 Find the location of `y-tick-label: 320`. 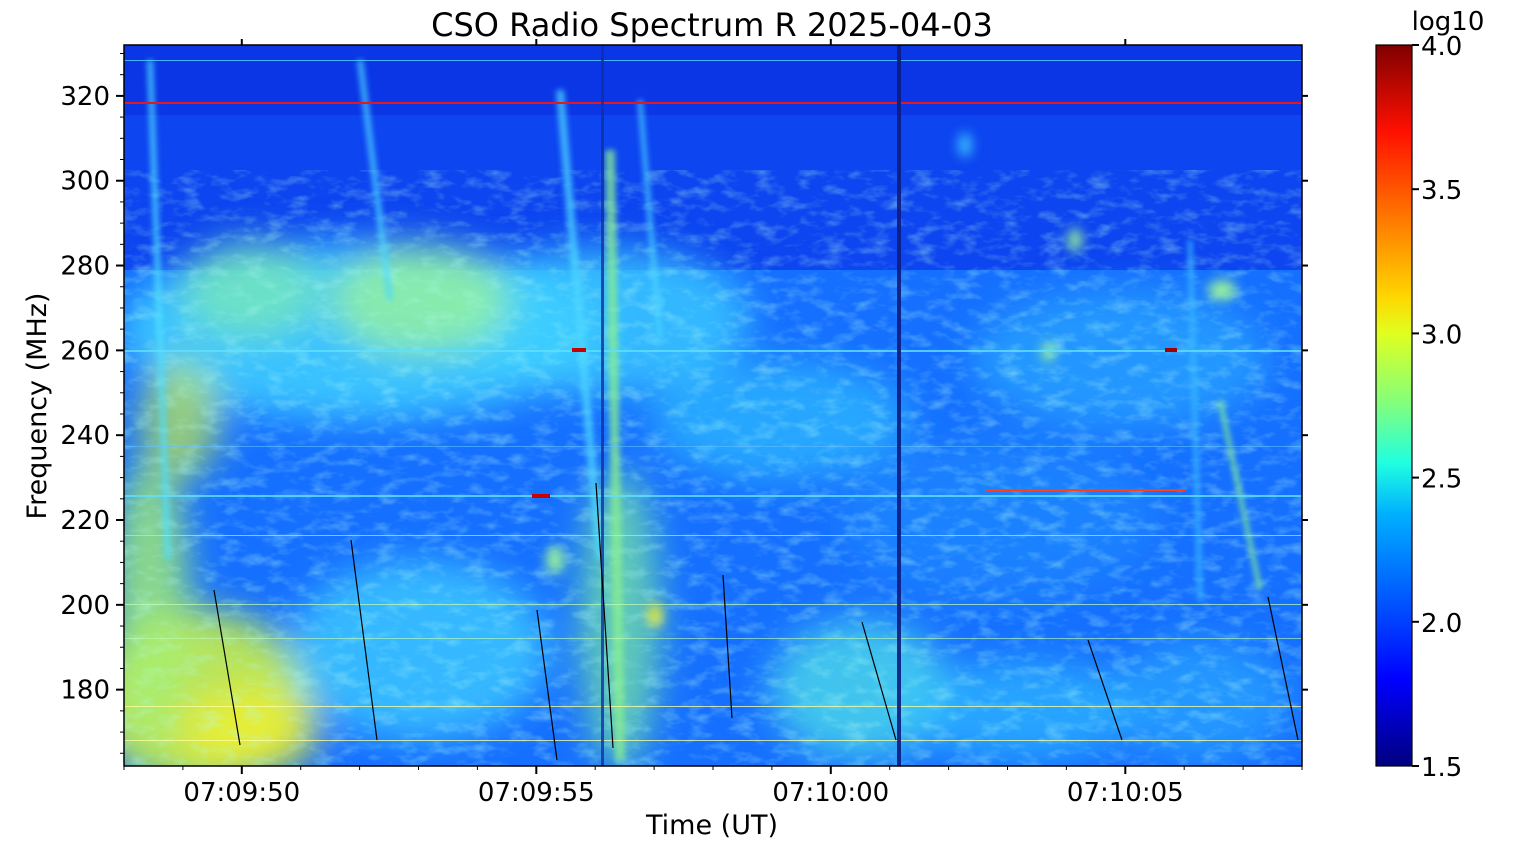

y-tick-label: 320 is located at coordinates (85, 97).